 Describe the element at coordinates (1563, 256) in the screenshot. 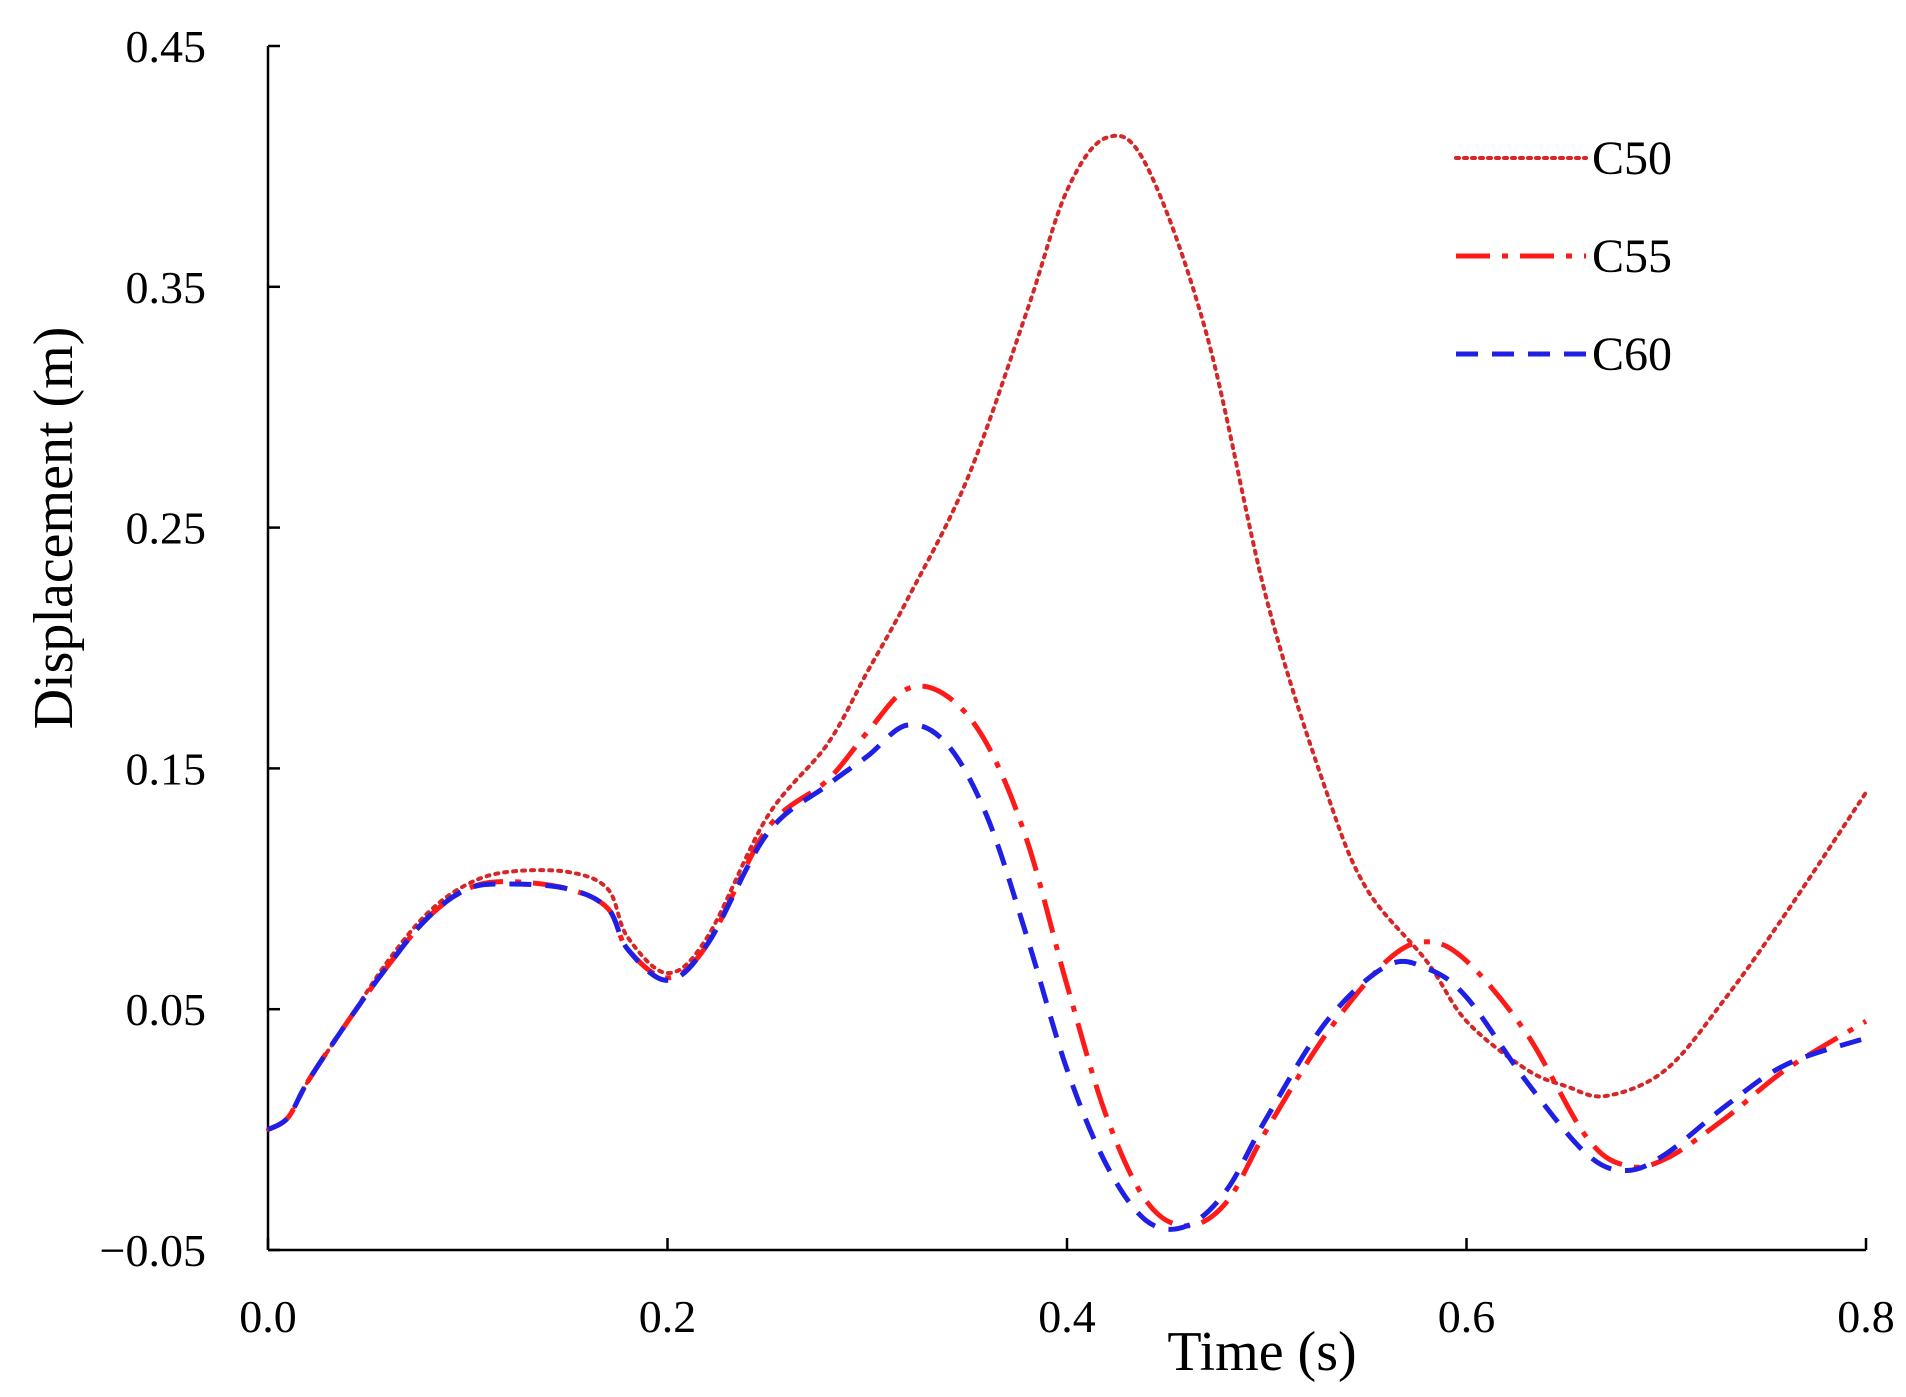

I see `legend: C50 C55 C60` at that location.